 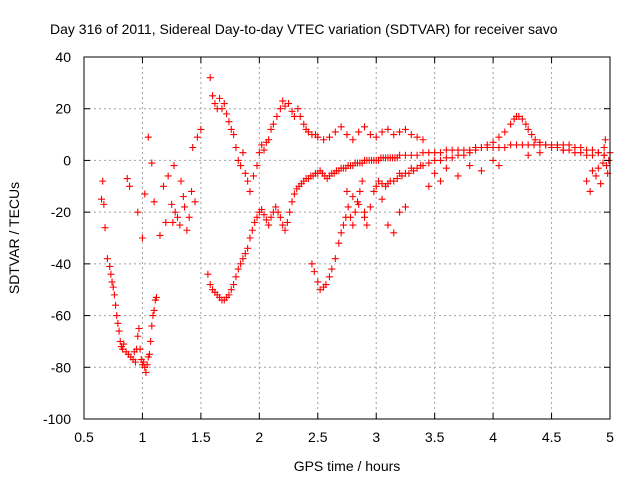 I want to click on x-tick-label: 4, so click(x=493, y=437).